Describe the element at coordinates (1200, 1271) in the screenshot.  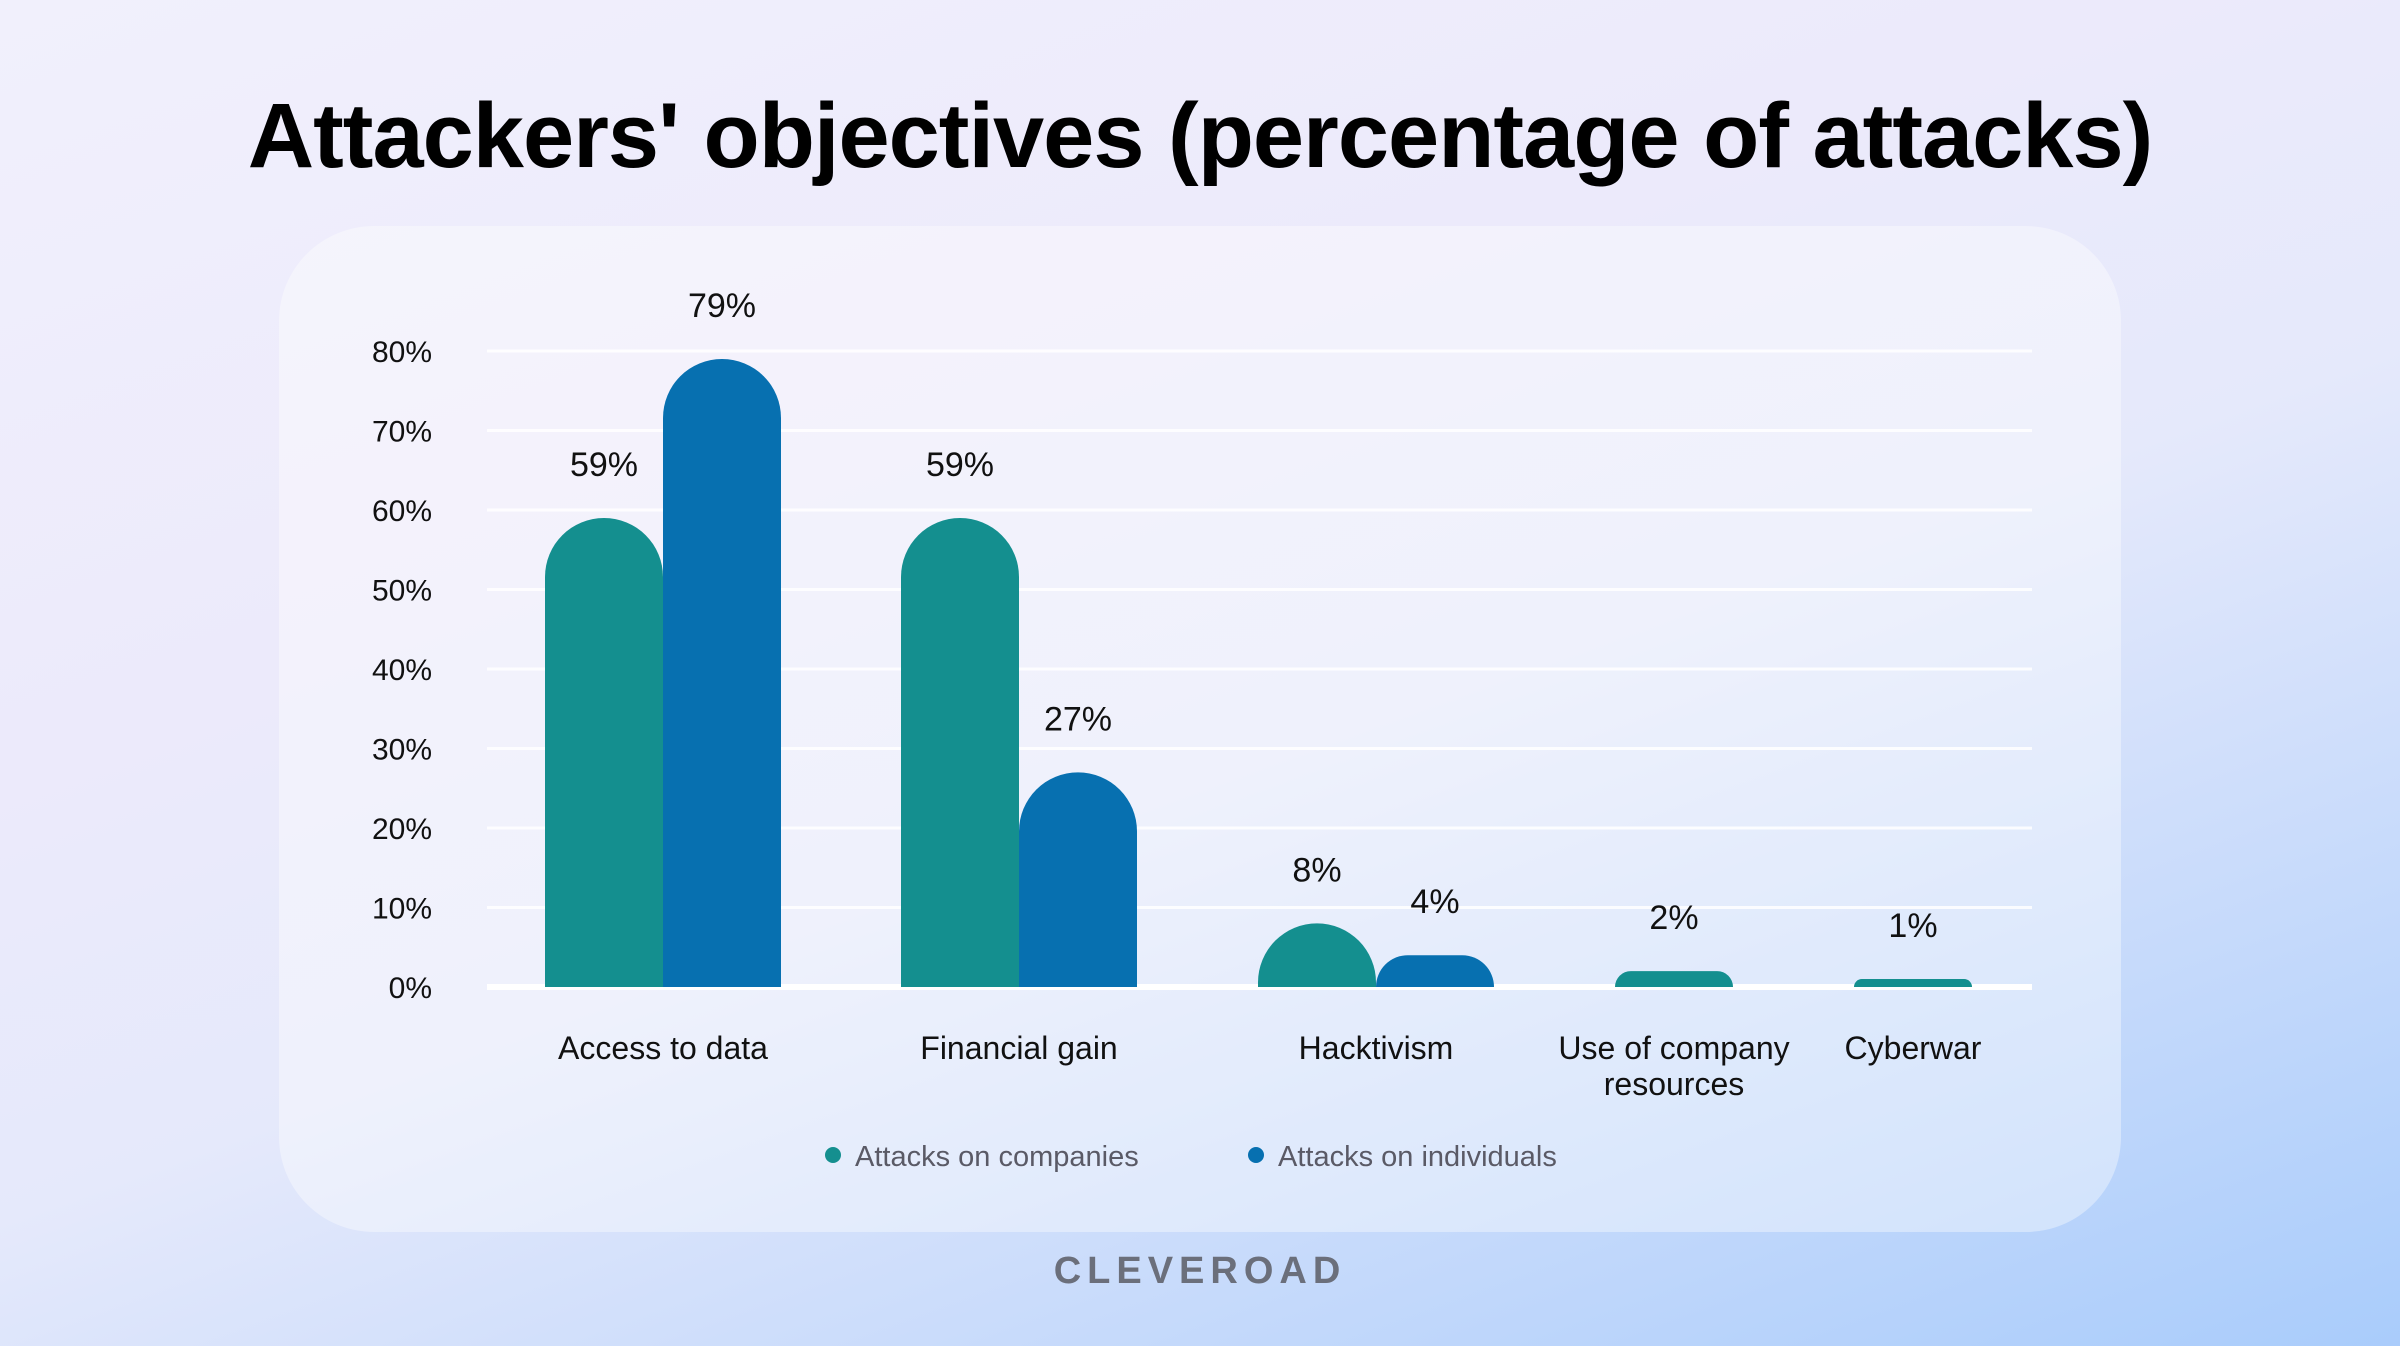
I see `brand-logo: CLEVEROAD` at that location.